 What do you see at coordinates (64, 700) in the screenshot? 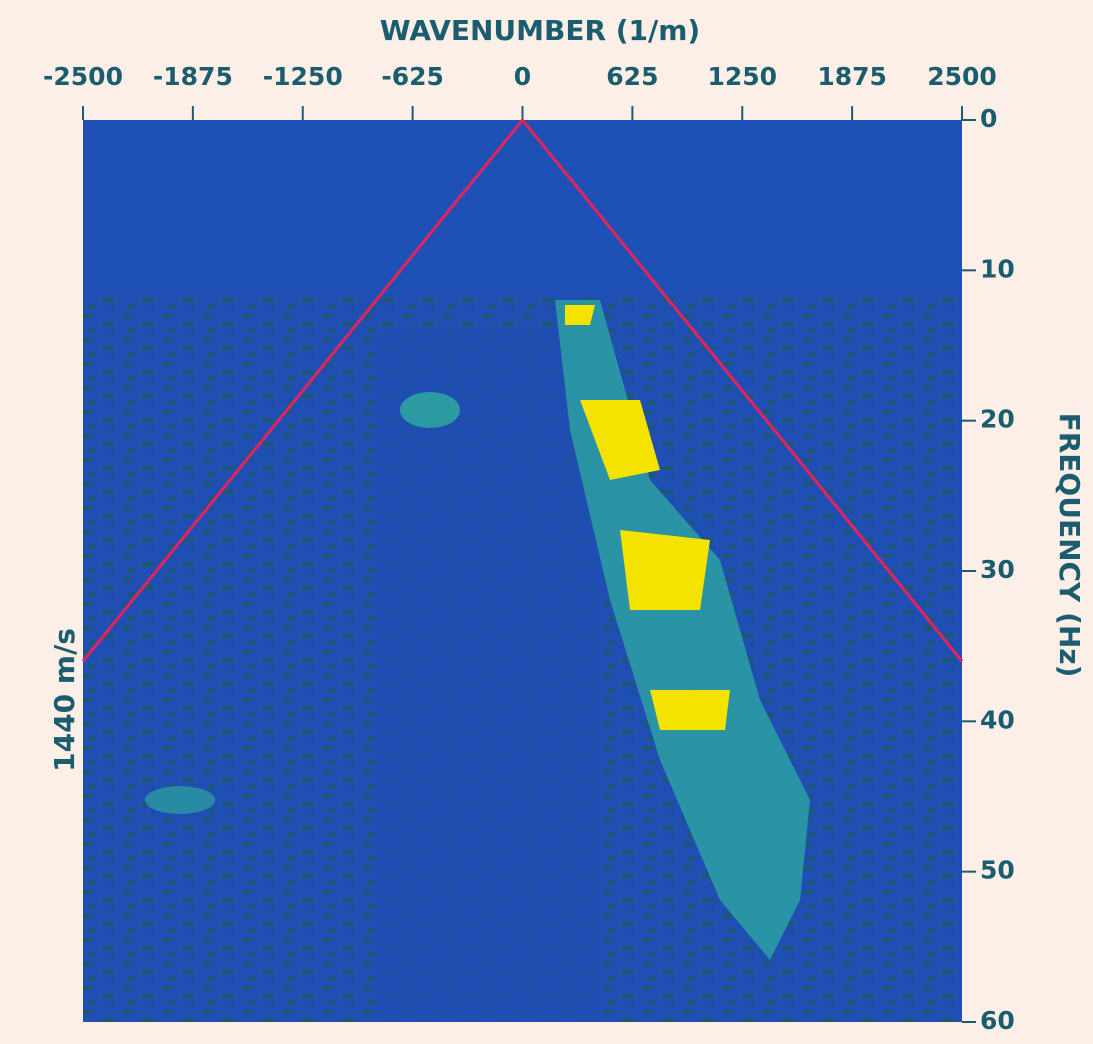
I see `velocity-annotation: 1440 m/s` at bounding box center [64, 700].